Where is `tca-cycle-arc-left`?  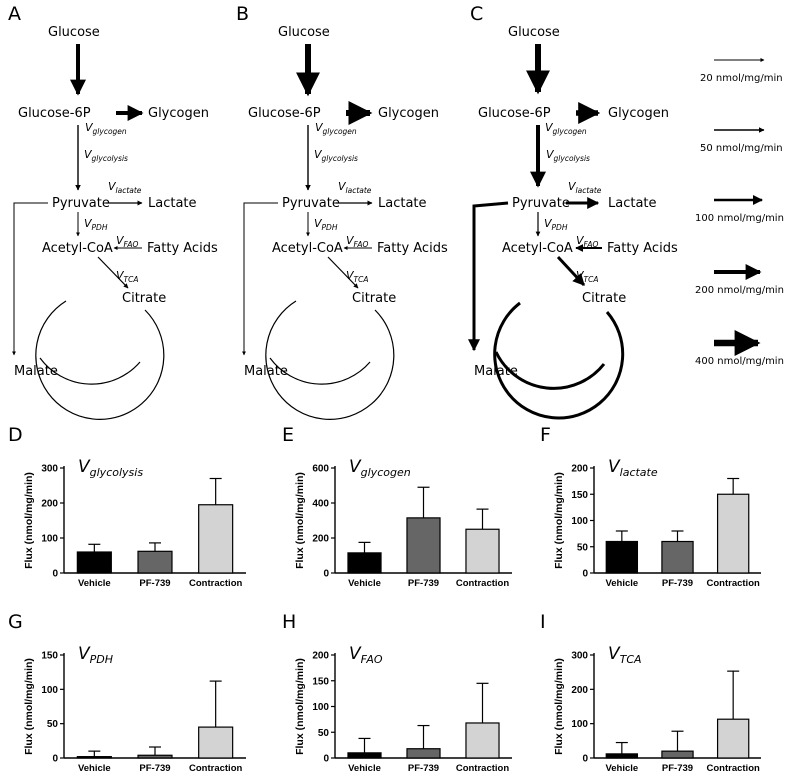
tca-cycle-arc-left is located at coordinates (550, 370).